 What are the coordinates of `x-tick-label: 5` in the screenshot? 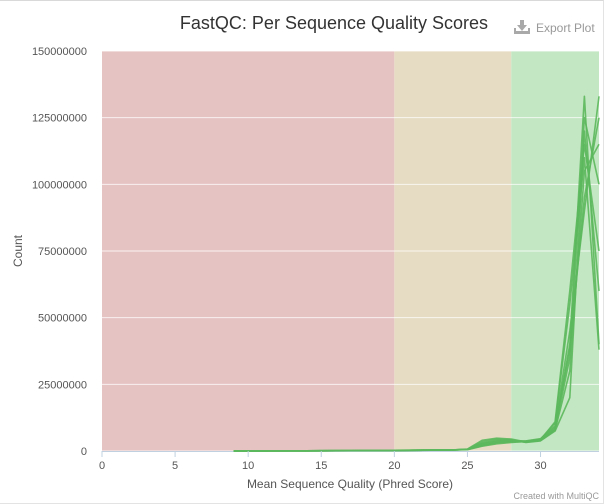 It's located at (175, 466).